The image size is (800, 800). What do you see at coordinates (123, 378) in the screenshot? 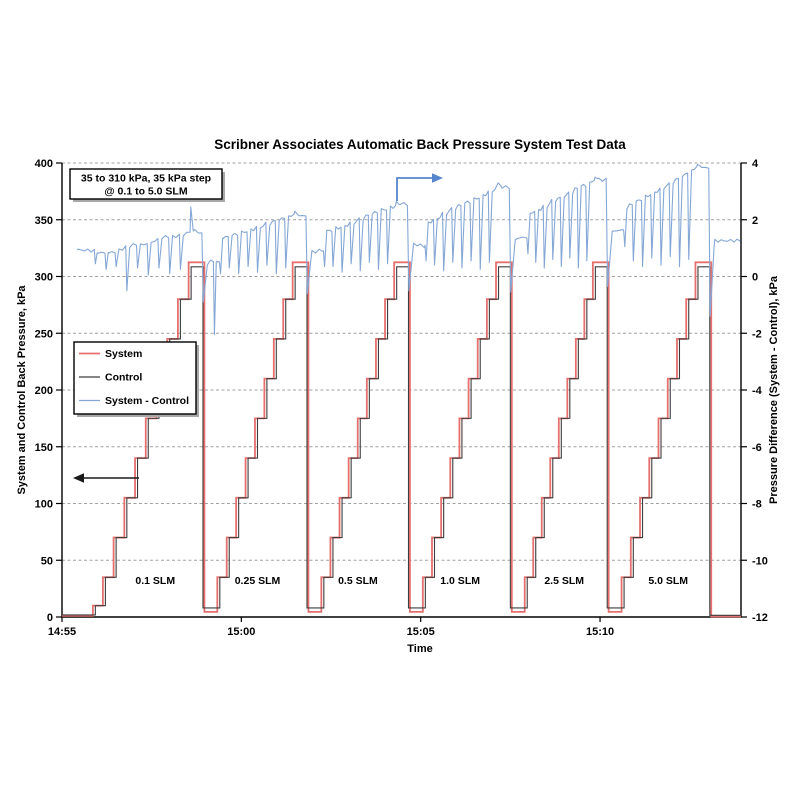
I see `legend-label-1: Control` at bounding box center [123, 378].